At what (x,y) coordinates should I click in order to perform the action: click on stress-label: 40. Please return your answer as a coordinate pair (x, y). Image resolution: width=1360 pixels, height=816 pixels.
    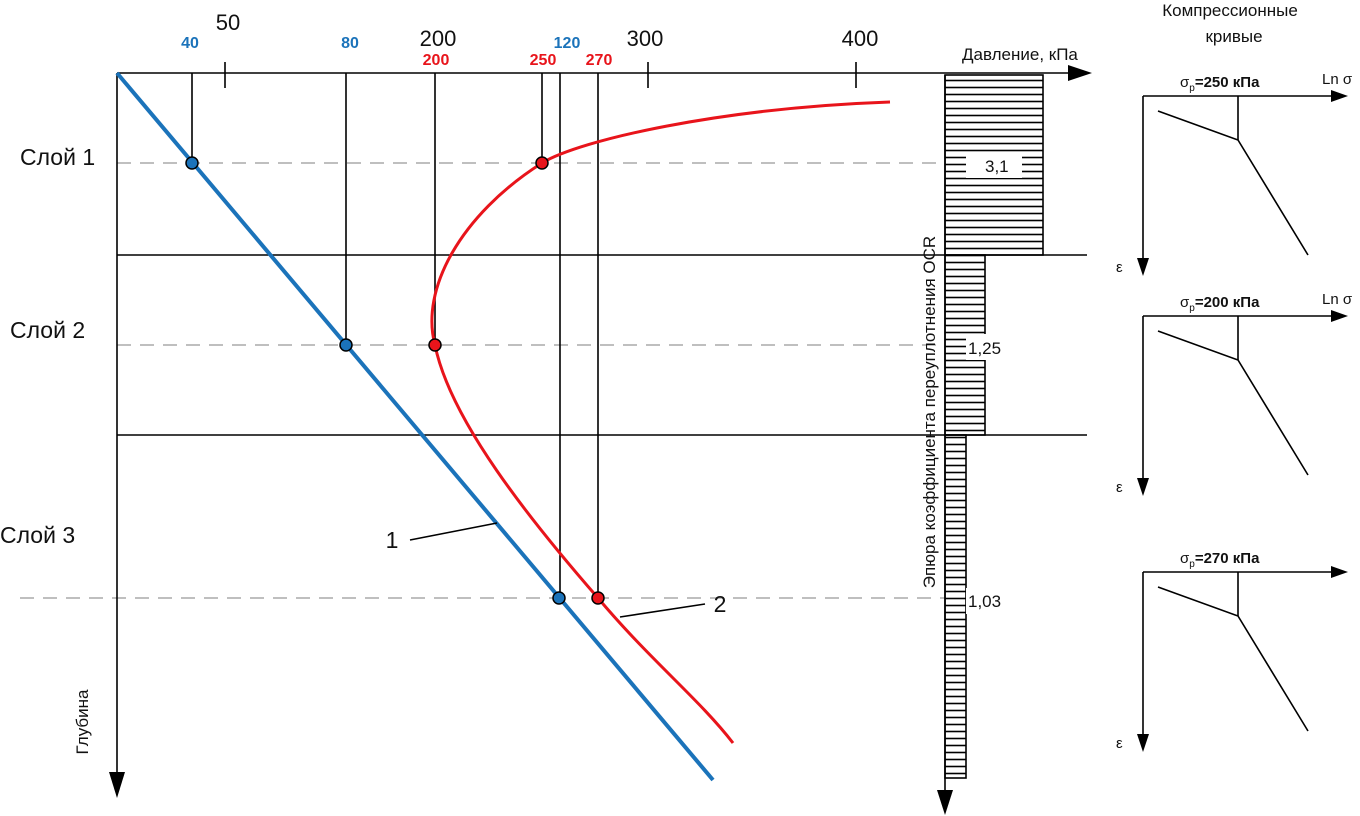
    Looking at the image, I should click on (190, 43).